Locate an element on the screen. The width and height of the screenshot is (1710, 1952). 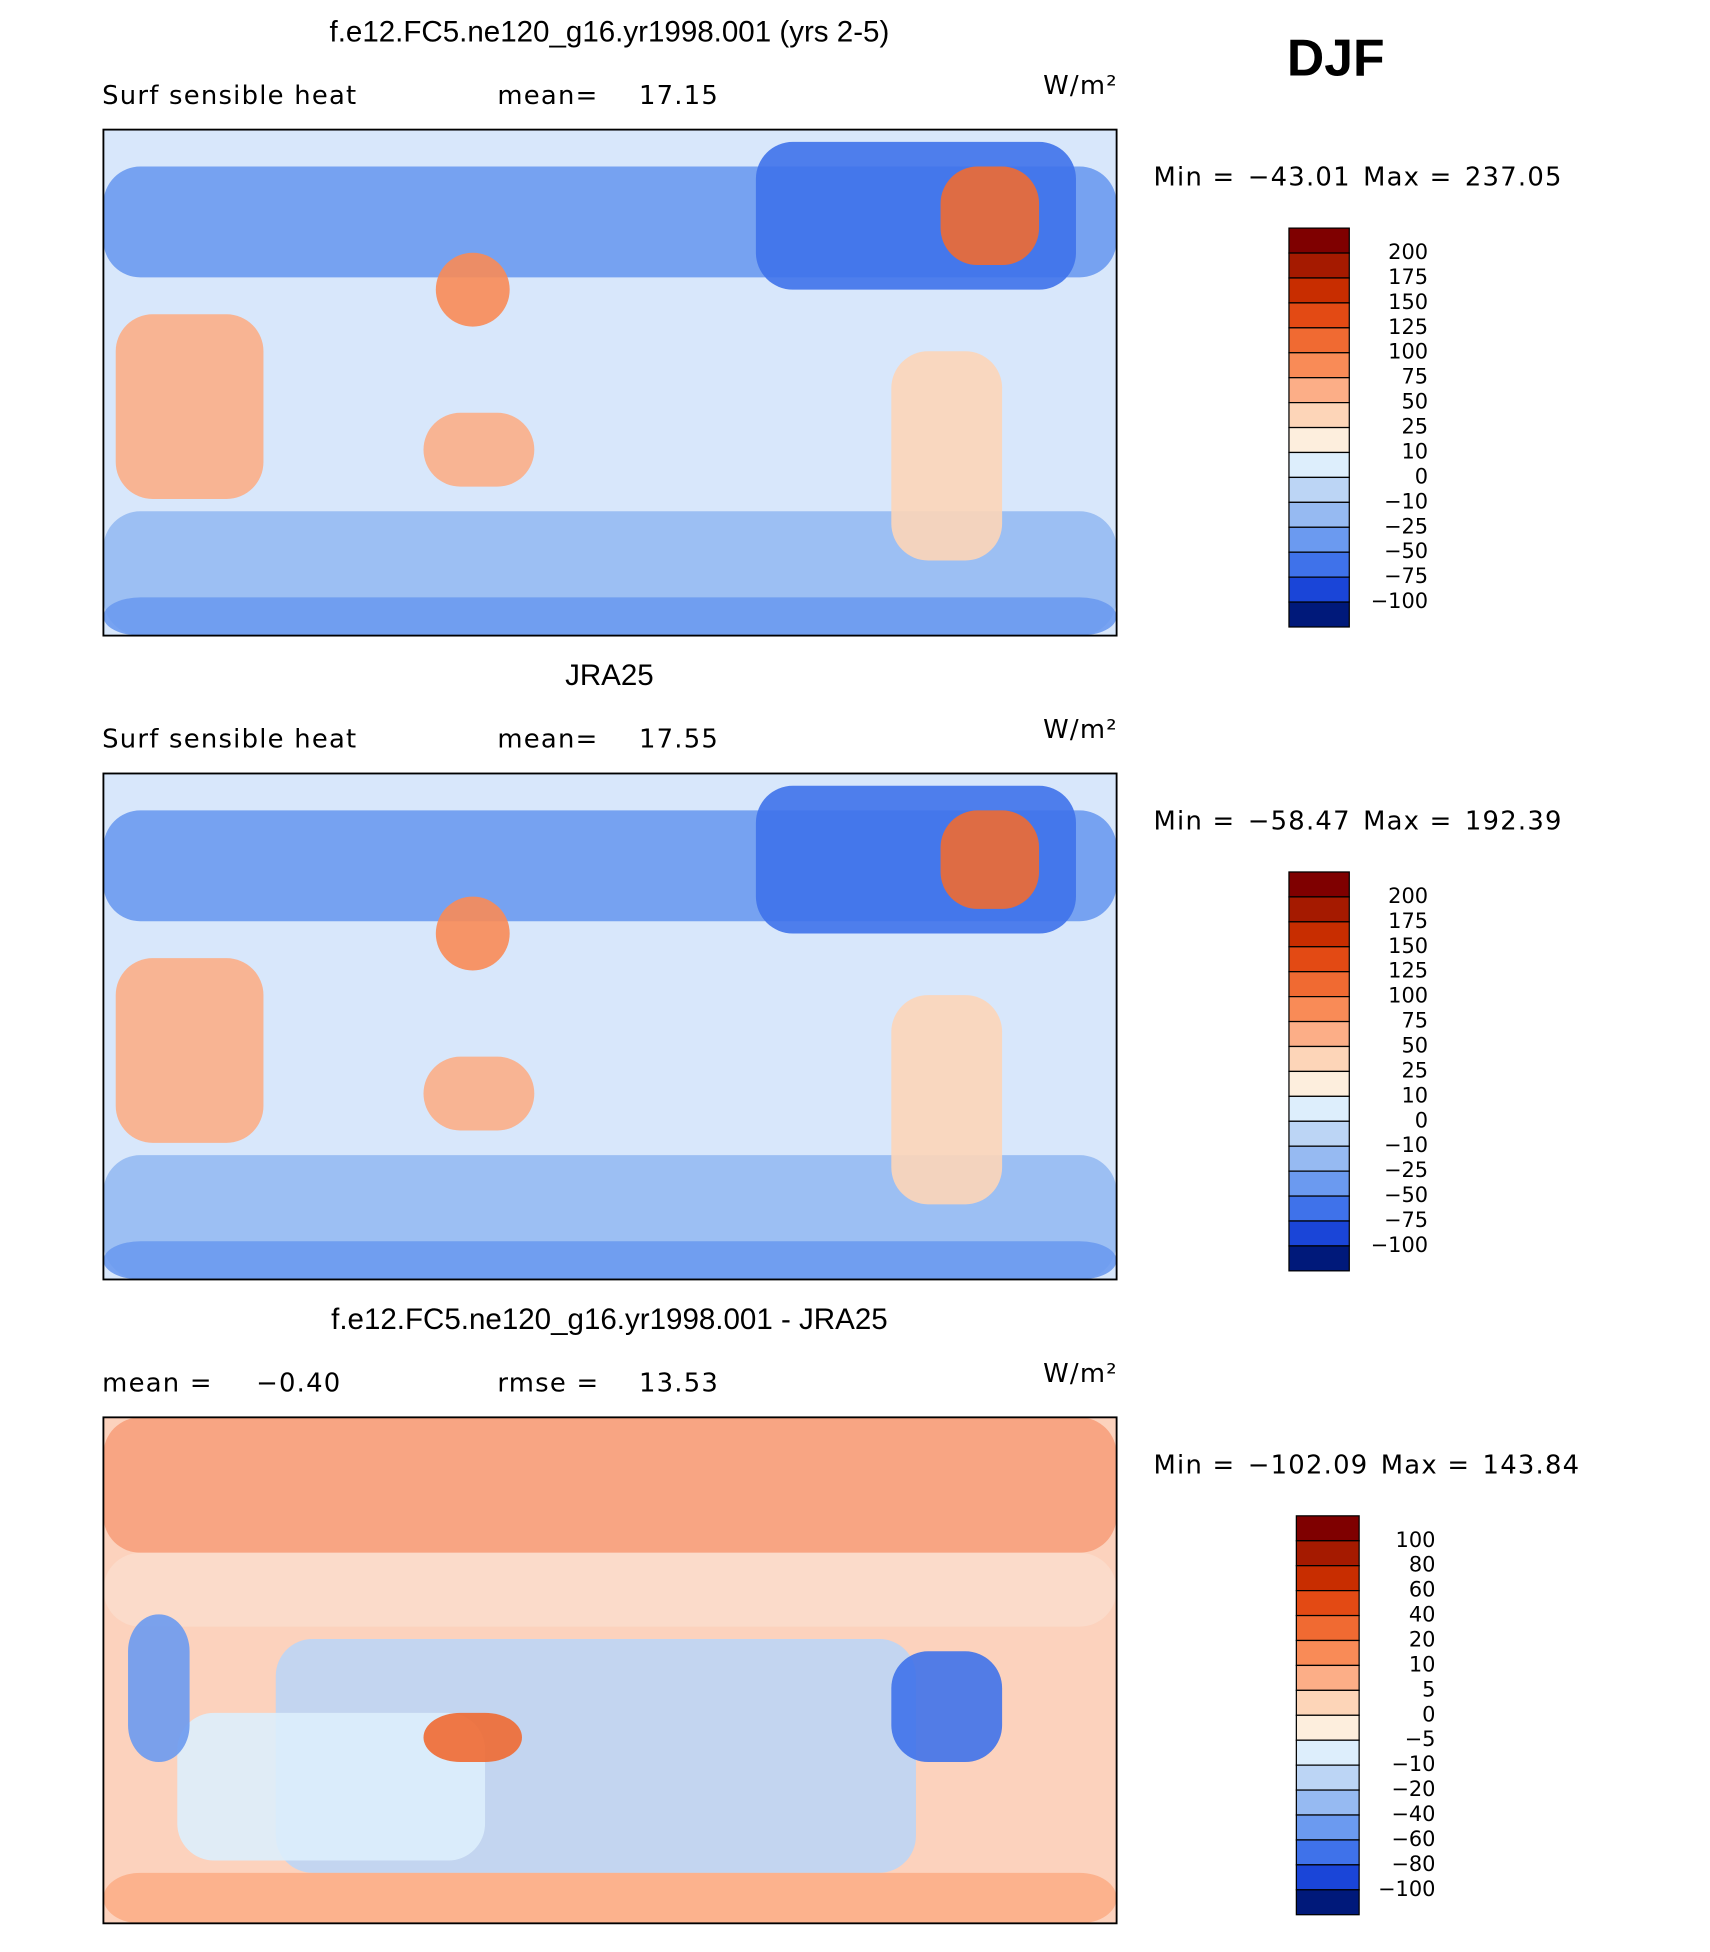
colorbar-label: −50 is located at coordinates (1406, 1195).